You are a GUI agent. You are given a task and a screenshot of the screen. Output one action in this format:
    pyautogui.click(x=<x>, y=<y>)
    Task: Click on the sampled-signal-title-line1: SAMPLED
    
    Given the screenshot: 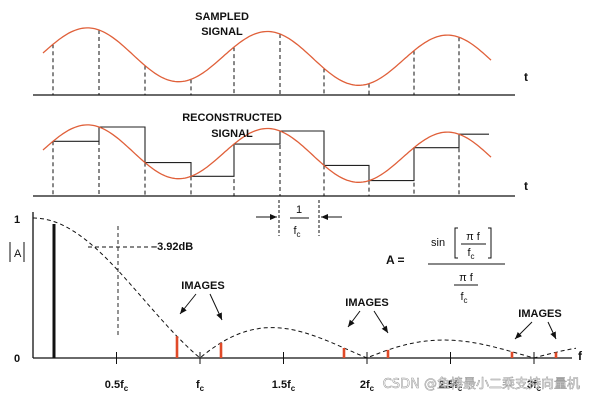 What is the action you would take?
    pyautogui.click(x=222, y=17)
    